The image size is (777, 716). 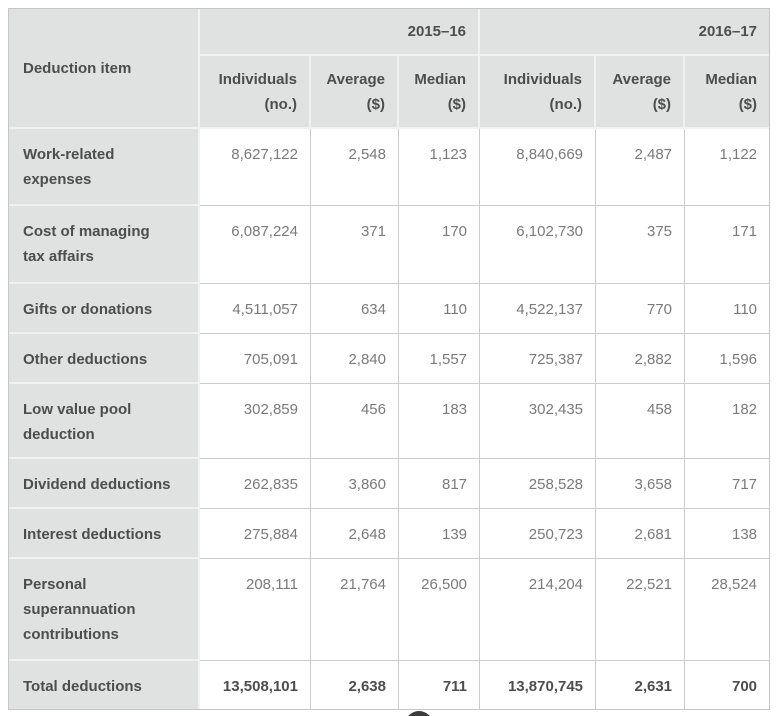 What do you see at coordinates (355, 359) in the screenshot?
I see `cell-average-2015-16: 2,840` at bounding box center [355, 359].